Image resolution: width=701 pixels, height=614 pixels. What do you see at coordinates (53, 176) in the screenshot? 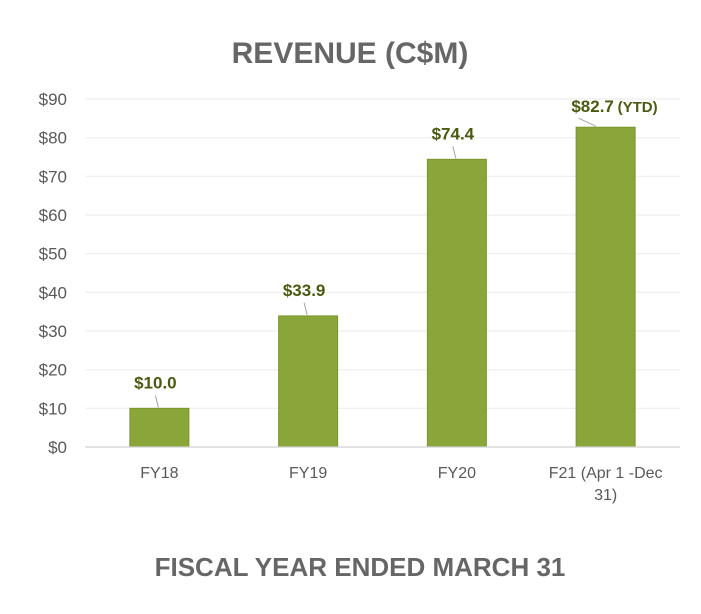
I see `y-tick-label: $70` at bounding box center [53, 176].